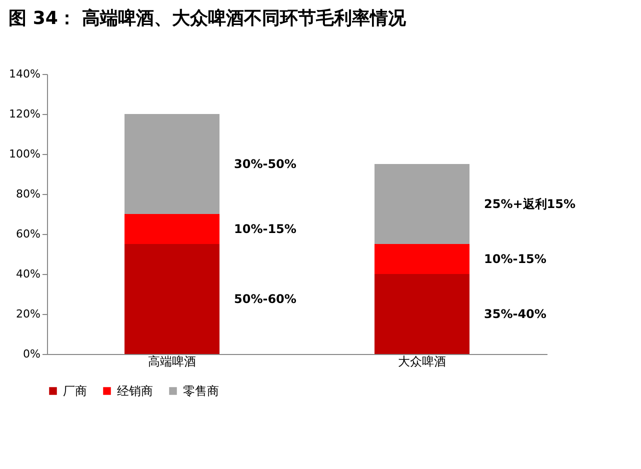 The width and height of the screenshot is (641, 469). I want to click on legend-label: 经销商, so click(135, 391).